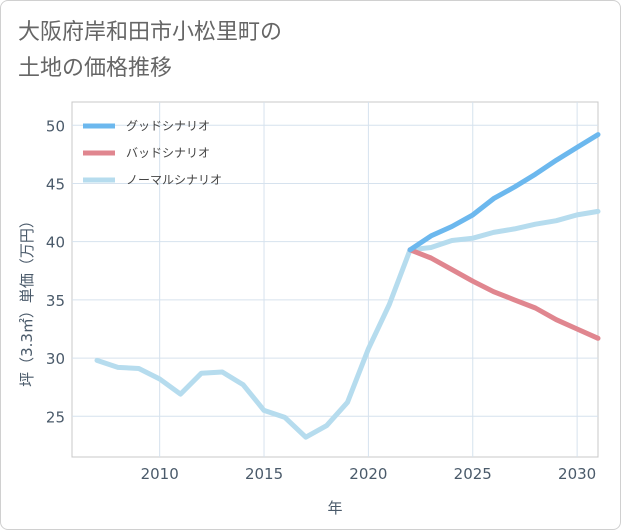 This screenshot has width=621, height=530. I want to click on y-tick-label: 40, so click(55, 243).